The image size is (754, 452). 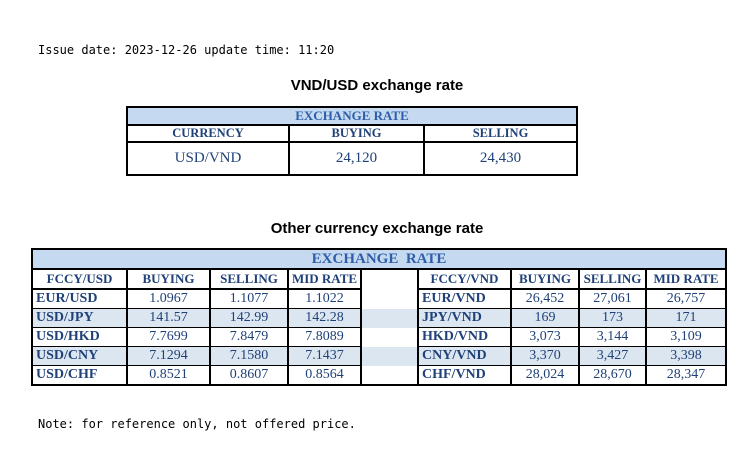 What do you see at coordinates (324, 298) in the screenshot?
I see `usd-mid-rate-cell: 1.1022` at bounding box center [324, 298].